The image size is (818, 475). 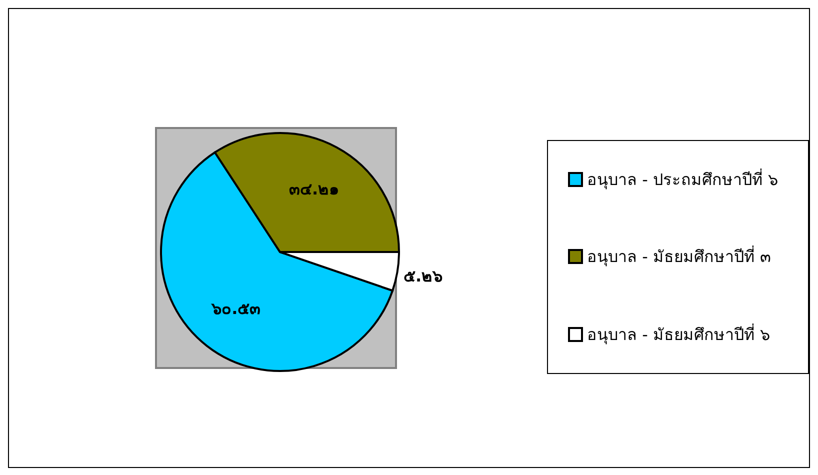 I want to click on legend-label: อนุบาล - ประถมศึกษาปีที่ ๖, so click(x=682, y=180).